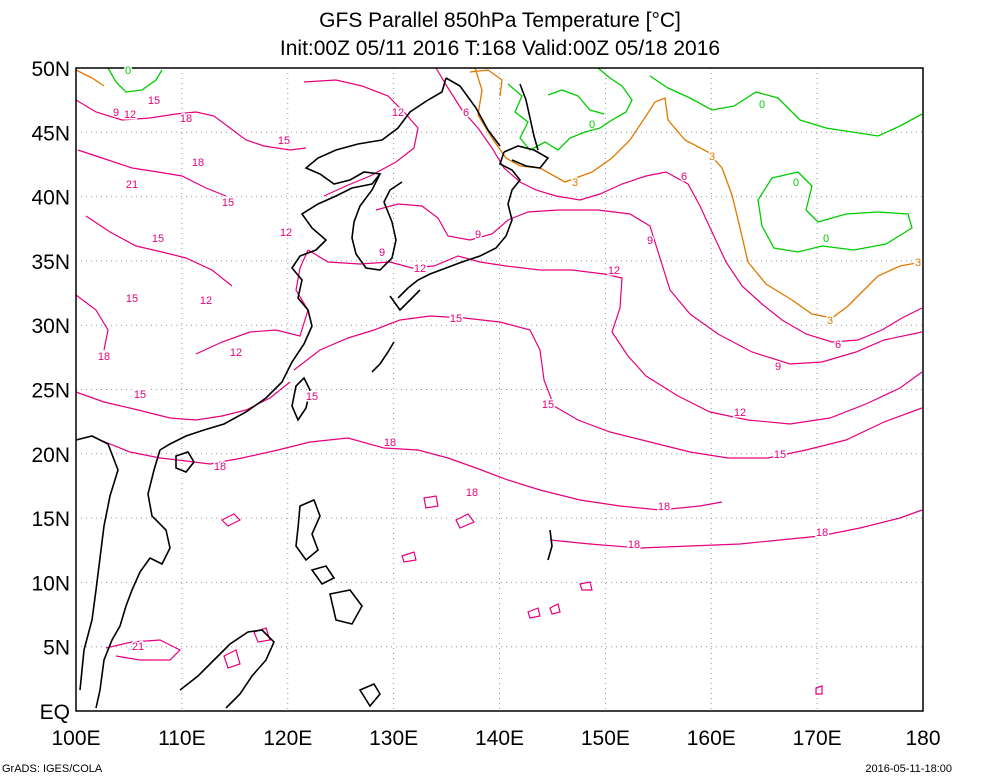 The height and width of the screenshot is (779, 1000). Describe the element at coordinates (75, 738) in the screenshot. I see `lon-tick-label: 100E` at that location.